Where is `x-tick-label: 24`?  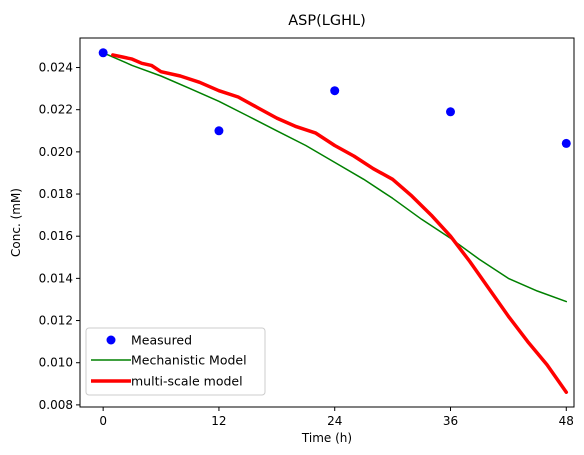
x-tick-label: 24 is located at coordinates (334, 421).